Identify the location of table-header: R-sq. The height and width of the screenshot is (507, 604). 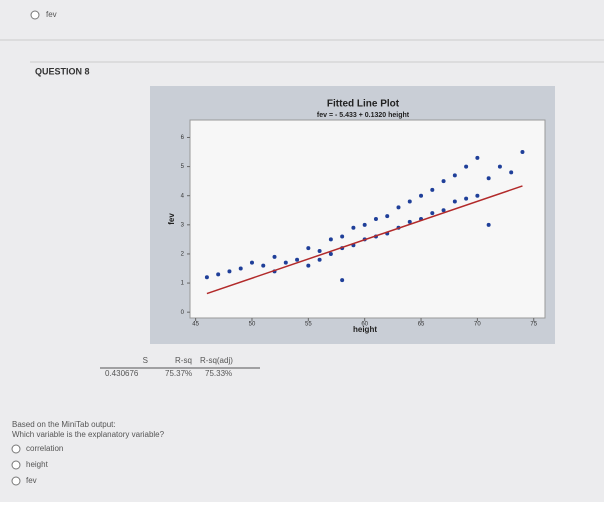
(183, 360).